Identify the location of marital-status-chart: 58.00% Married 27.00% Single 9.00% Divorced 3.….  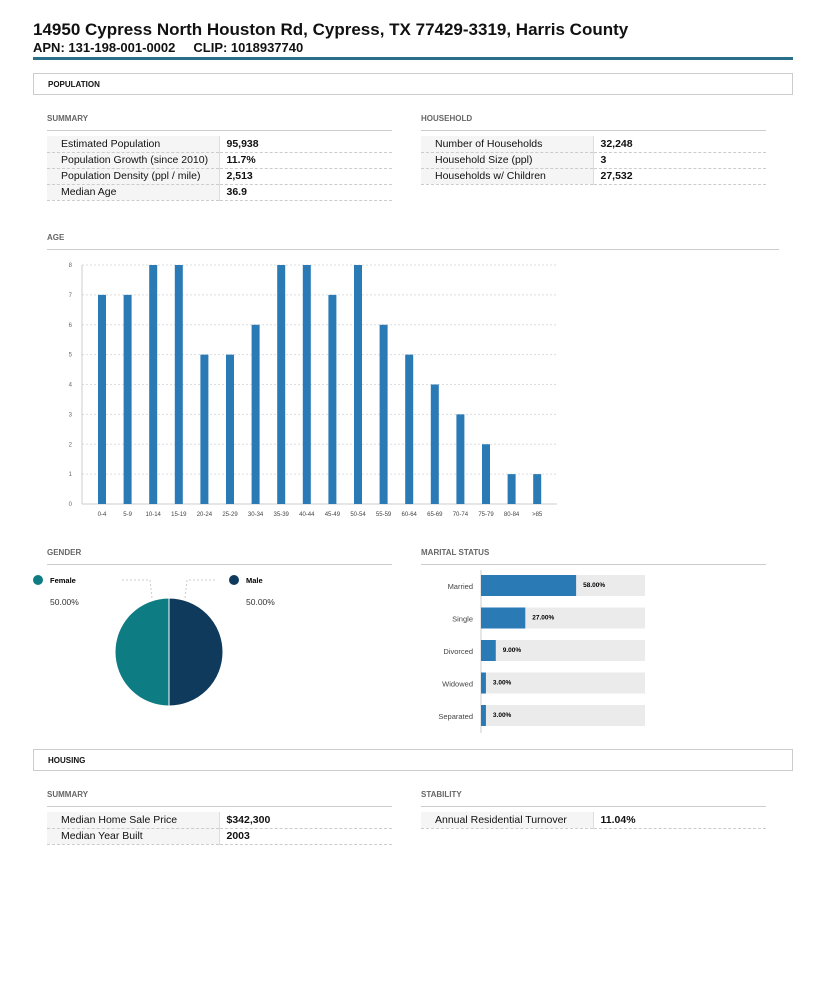
(541, 651).